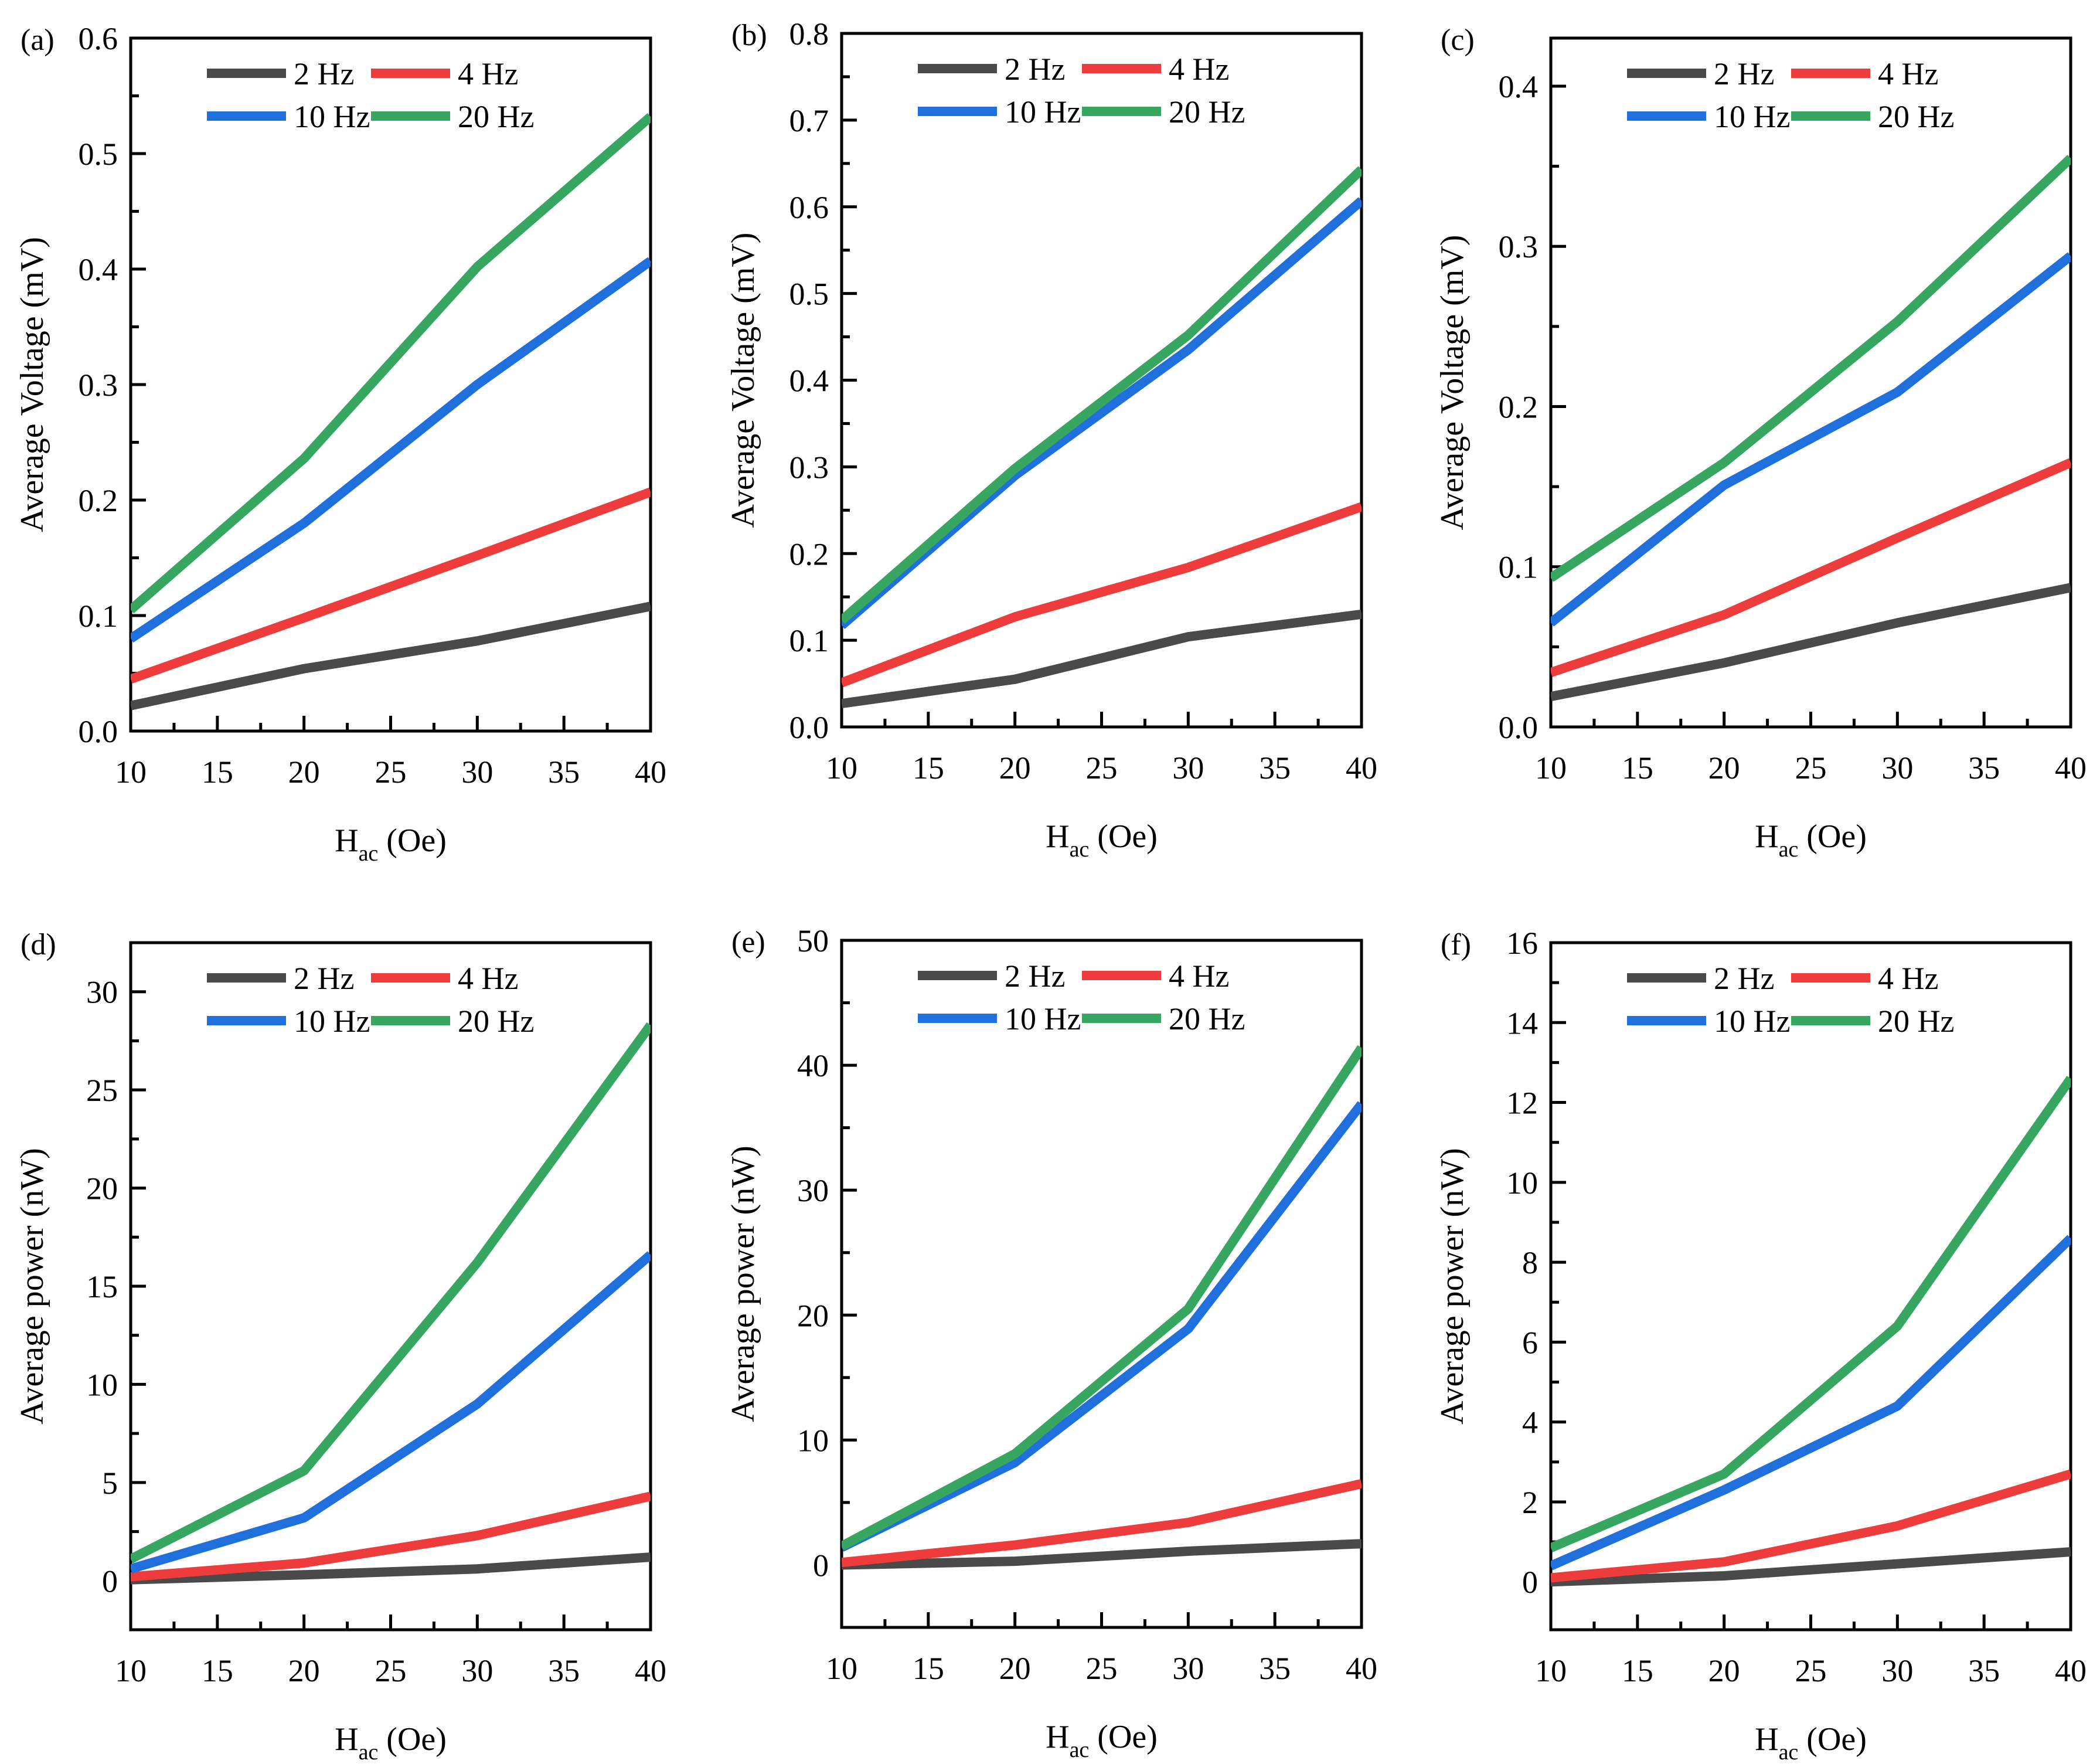 The width and height of the screenshot is (2100, 1764). I want to click on y-axis-label: Average power (nW), so click(743, 1284).